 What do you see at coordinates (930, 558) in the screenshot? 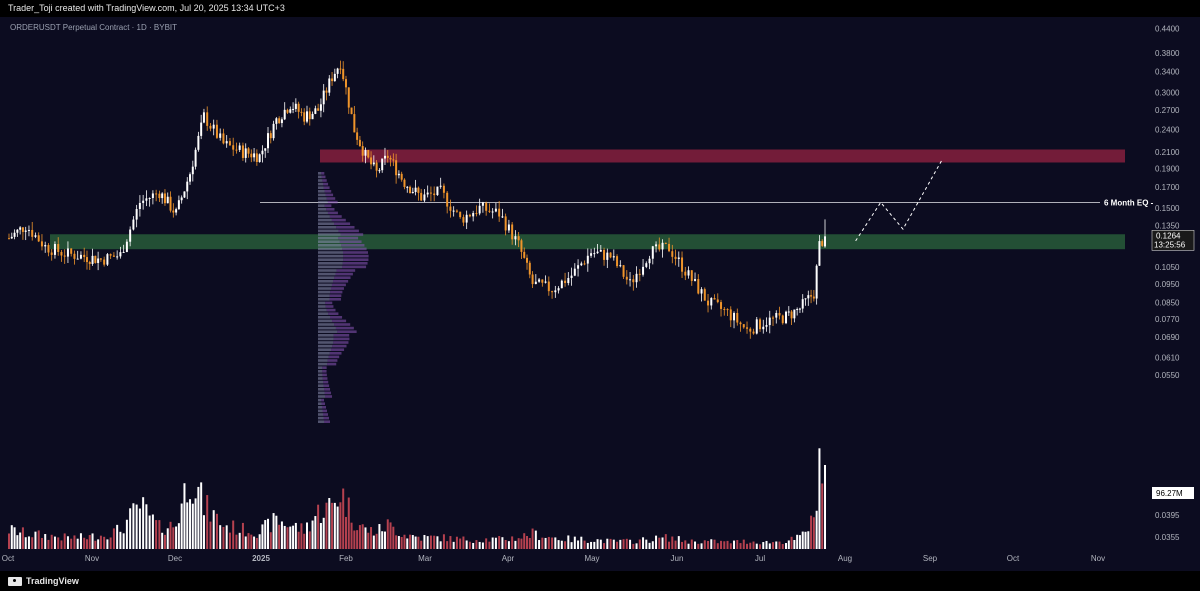
I see `time-tick-11: Sep` at bounding box center [930, 558].